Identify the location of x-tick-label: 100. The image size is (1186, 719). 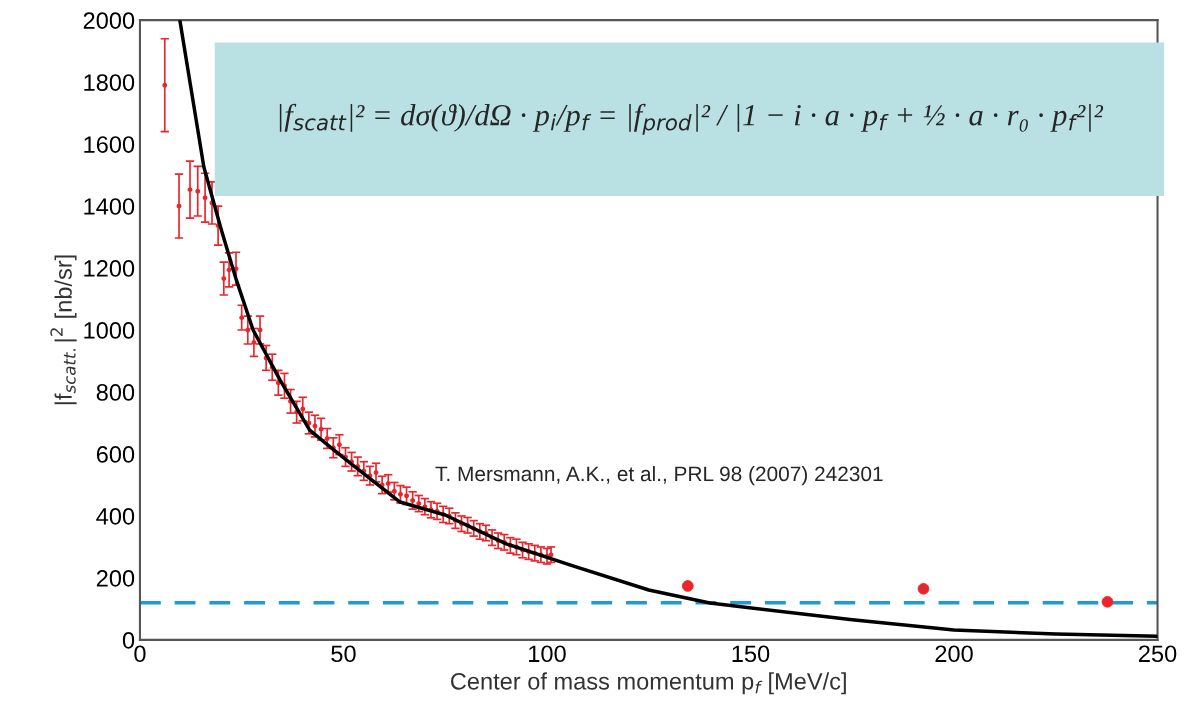
(547, 654).